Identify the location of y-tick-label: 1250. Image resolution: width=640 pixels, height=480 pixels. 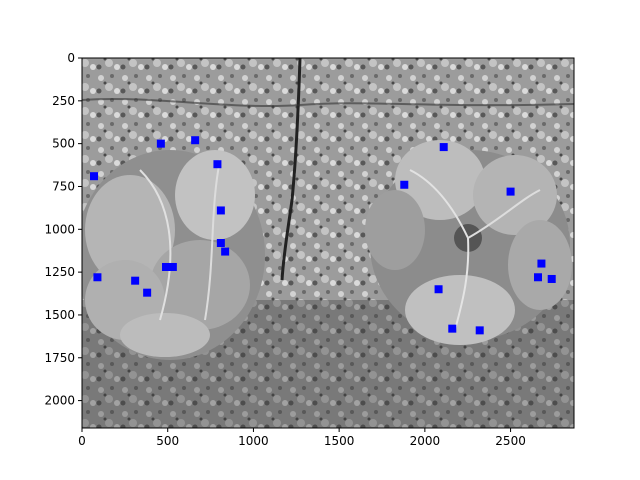
(59, 272).